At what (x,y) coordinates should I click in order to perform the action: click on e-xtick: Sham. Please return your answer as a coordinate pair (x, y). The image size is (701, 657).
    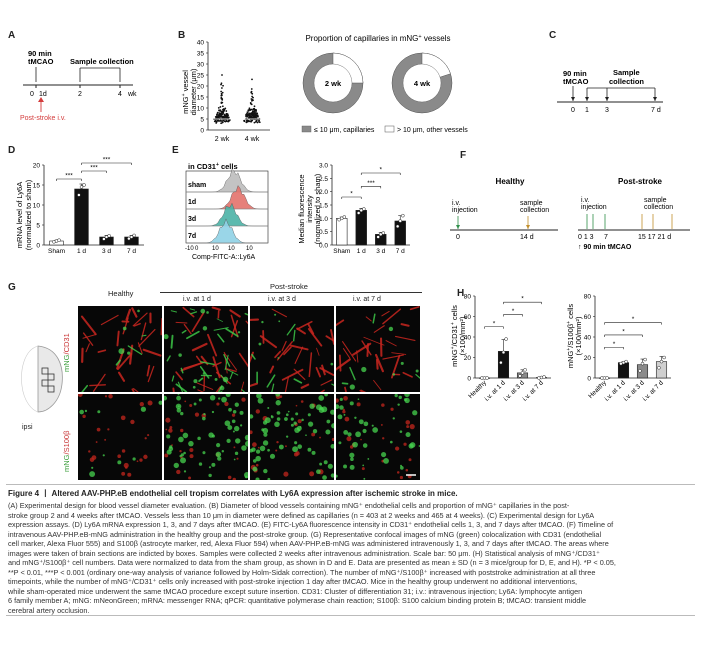
    Looking at the image, I should click on (341, 251).